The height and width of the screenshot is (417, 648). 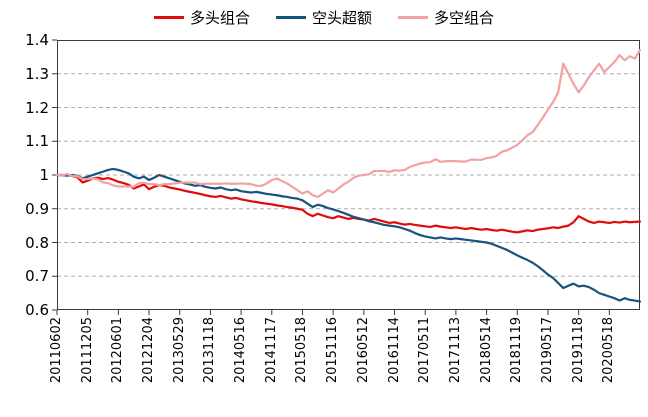 I want to click on x-axis-tick-label: 20171113, so click(x=455, y=350).